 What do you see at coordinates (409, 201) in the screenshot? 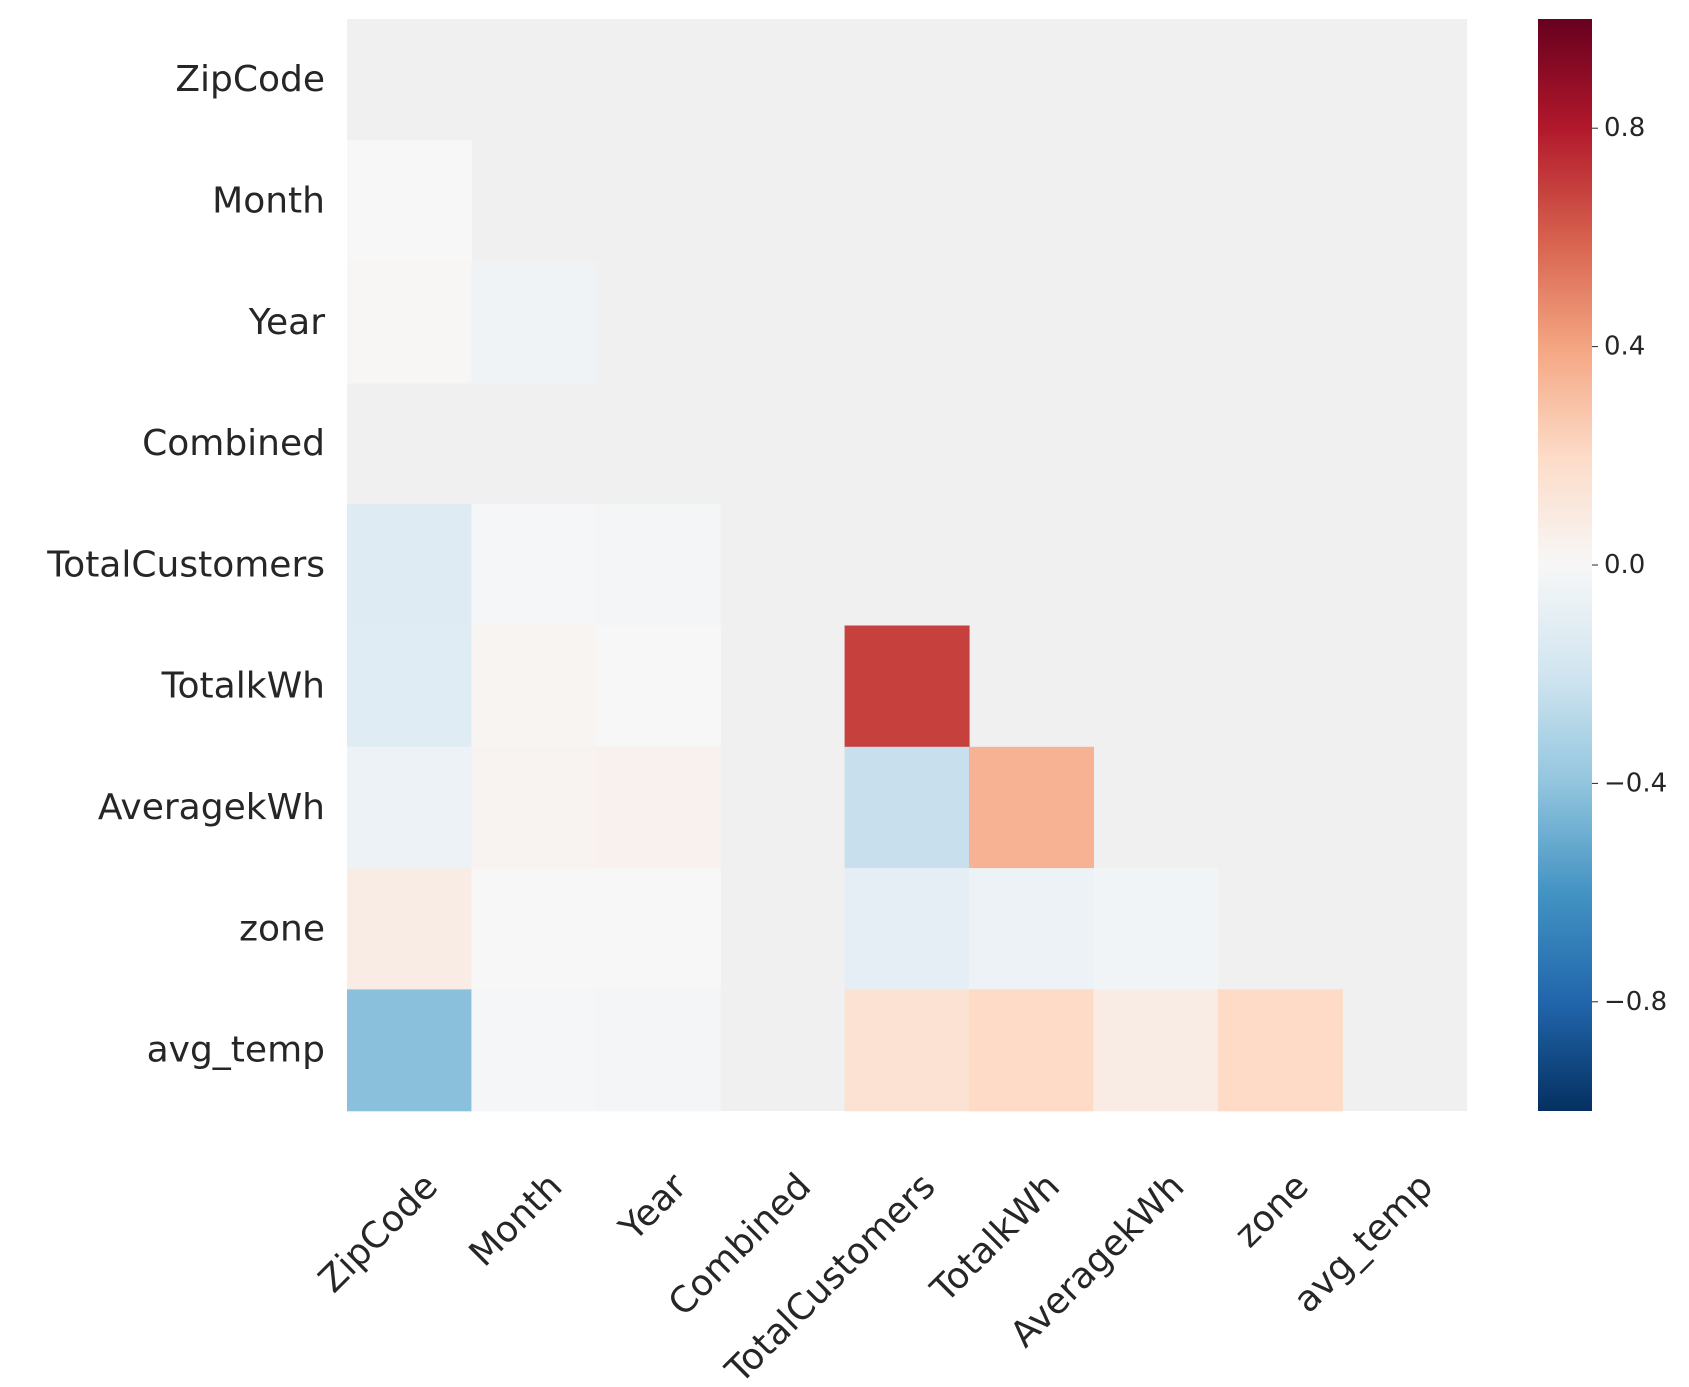
I see `heatmap-cell-month-zipcode` at bounding box center [409, 201].